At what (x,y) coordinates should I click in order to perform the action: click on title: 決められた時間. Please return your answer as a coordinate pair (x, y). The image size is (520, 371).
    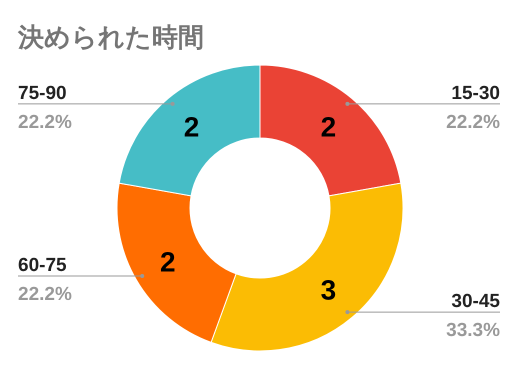
    Looking at the image, I should click on (111, 37).